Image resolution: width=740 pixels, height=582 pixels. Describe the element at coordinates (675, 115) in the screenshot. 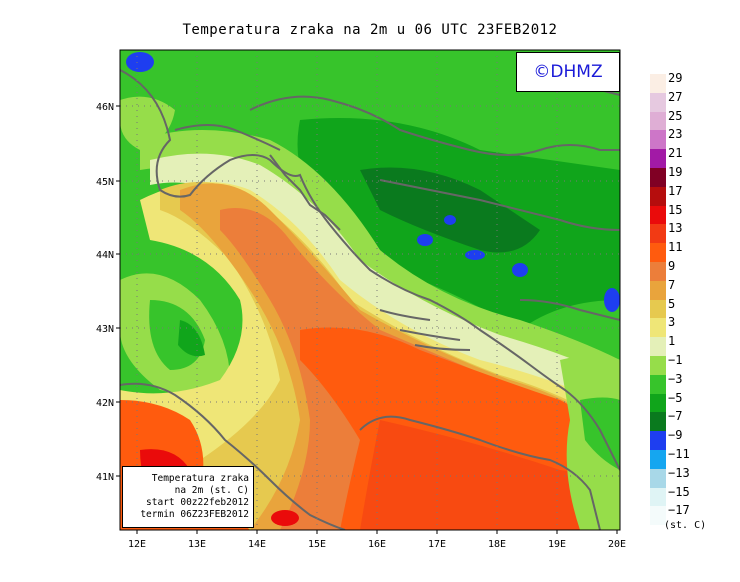

I see `legend-label: 25` at that location.